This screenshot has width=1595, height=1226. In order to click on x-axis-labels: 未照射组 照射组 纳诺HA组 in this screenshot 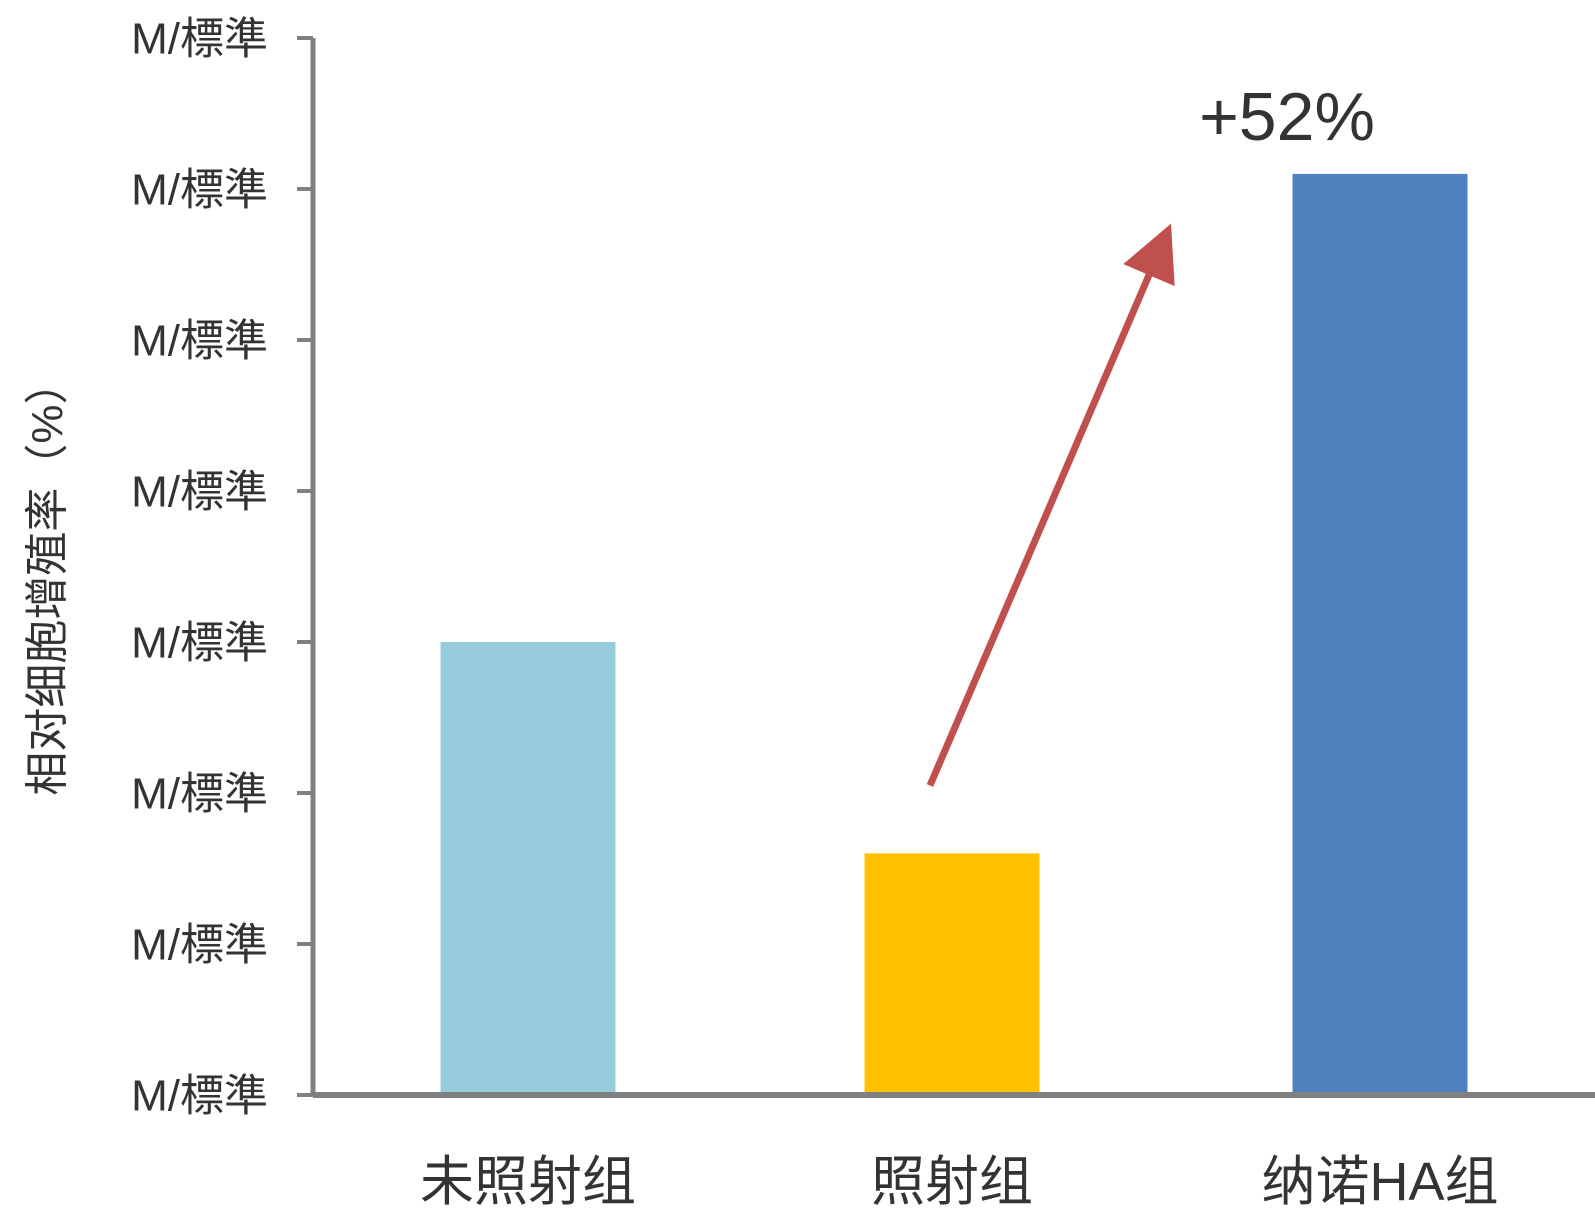, I will do `click(959, 1182)`.